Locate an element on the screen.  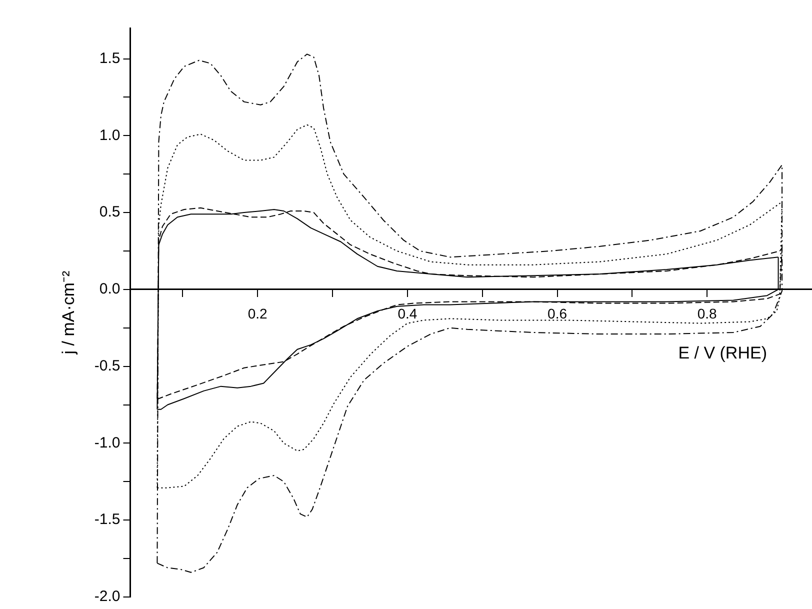
x-axis-title: E / V (RHE) is located at coordinates (722, 353).